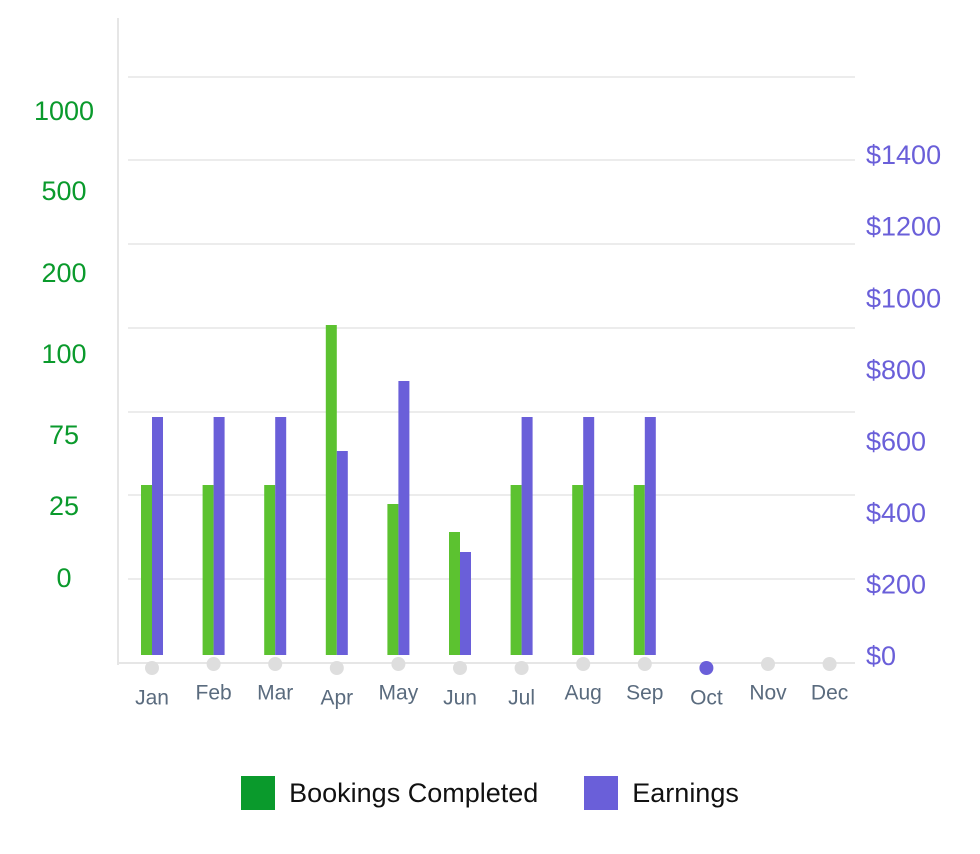 The width and height of the screenshot is (980, 854). What do you see at coordinates (270, 570) in the screenshot?
I see `bar-bookings-mar` at bounding box center [270, 570].